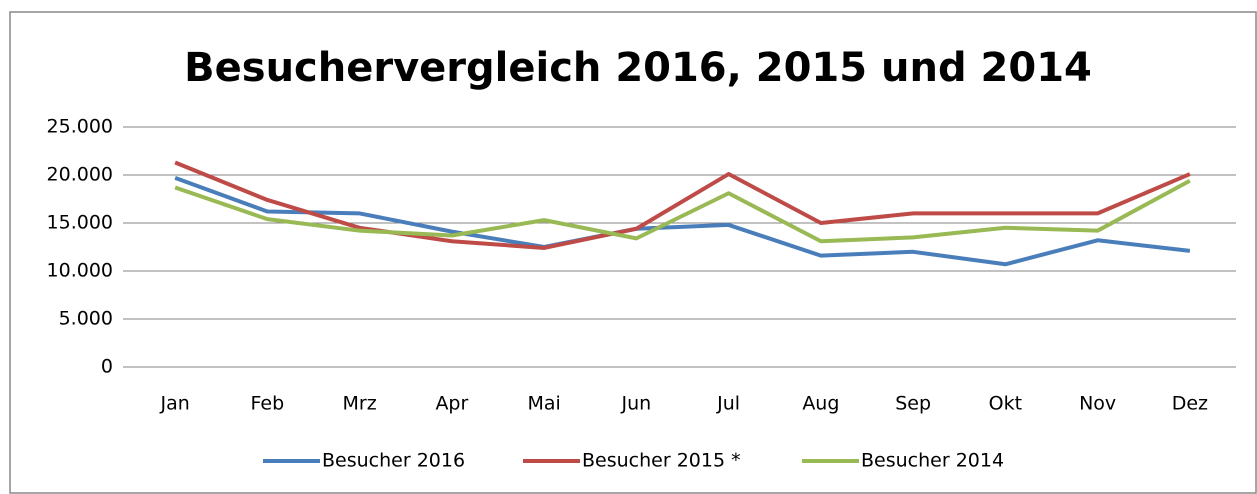  I want to click on y-tick-label: 0, so click(107, 367).